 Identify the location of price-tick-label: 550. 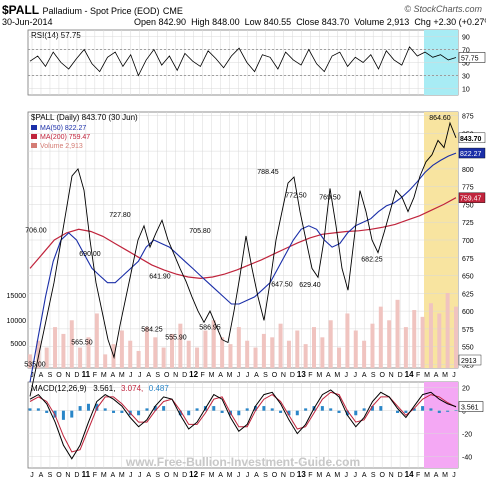
(468, 348).